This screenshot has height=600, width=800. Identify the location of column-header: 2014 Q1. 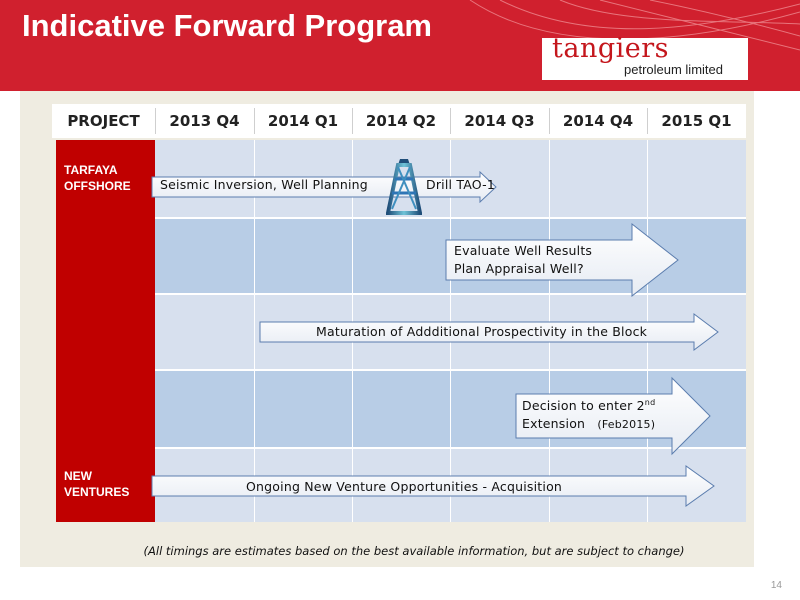
(303, 121).